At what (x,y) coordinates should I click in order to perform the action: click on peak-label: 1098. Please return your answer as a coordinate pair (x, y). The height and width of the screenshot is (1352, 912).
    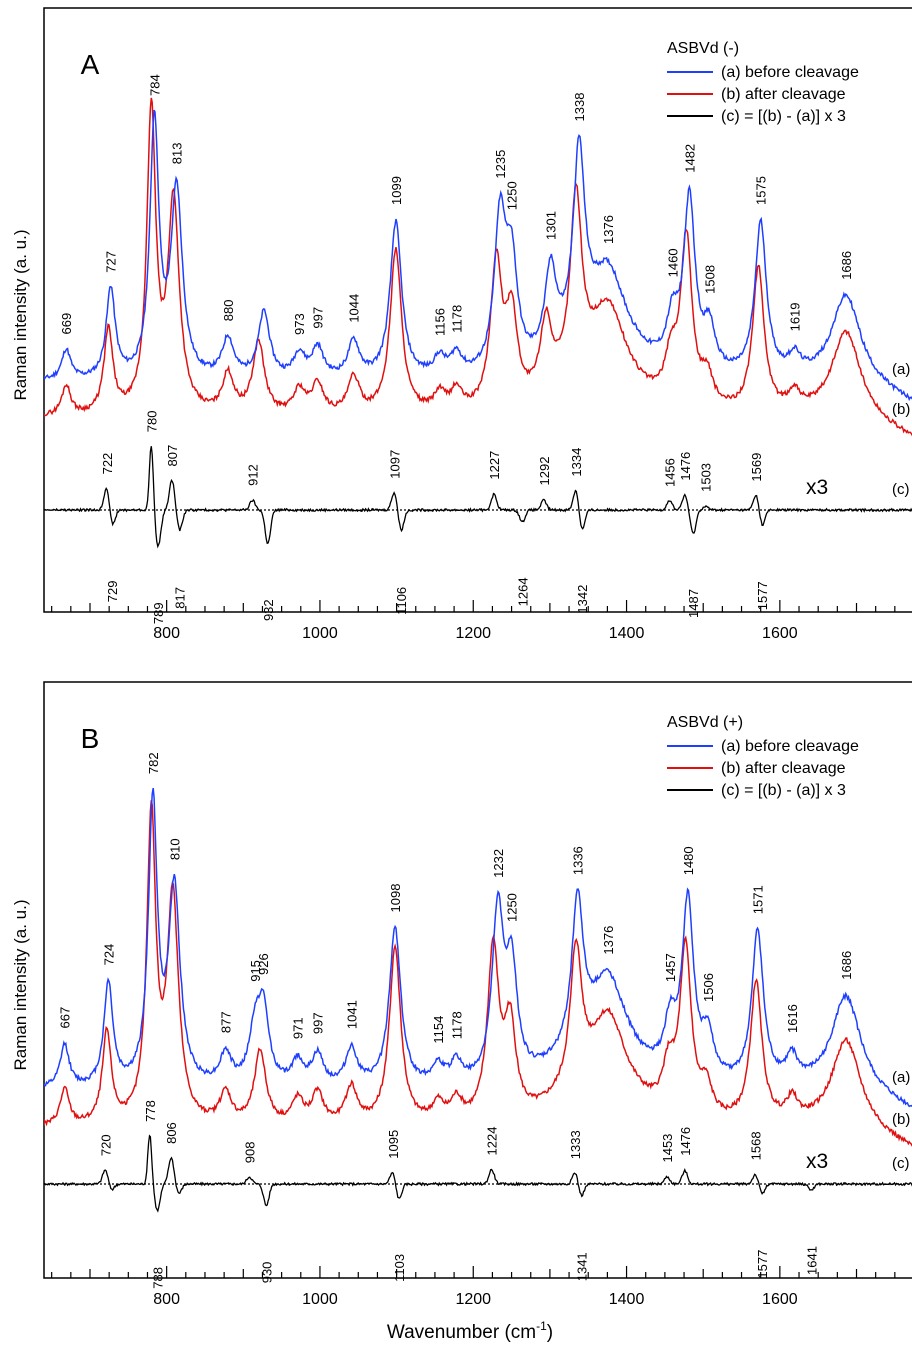
    Looking at the image, I should click on (395, 898).